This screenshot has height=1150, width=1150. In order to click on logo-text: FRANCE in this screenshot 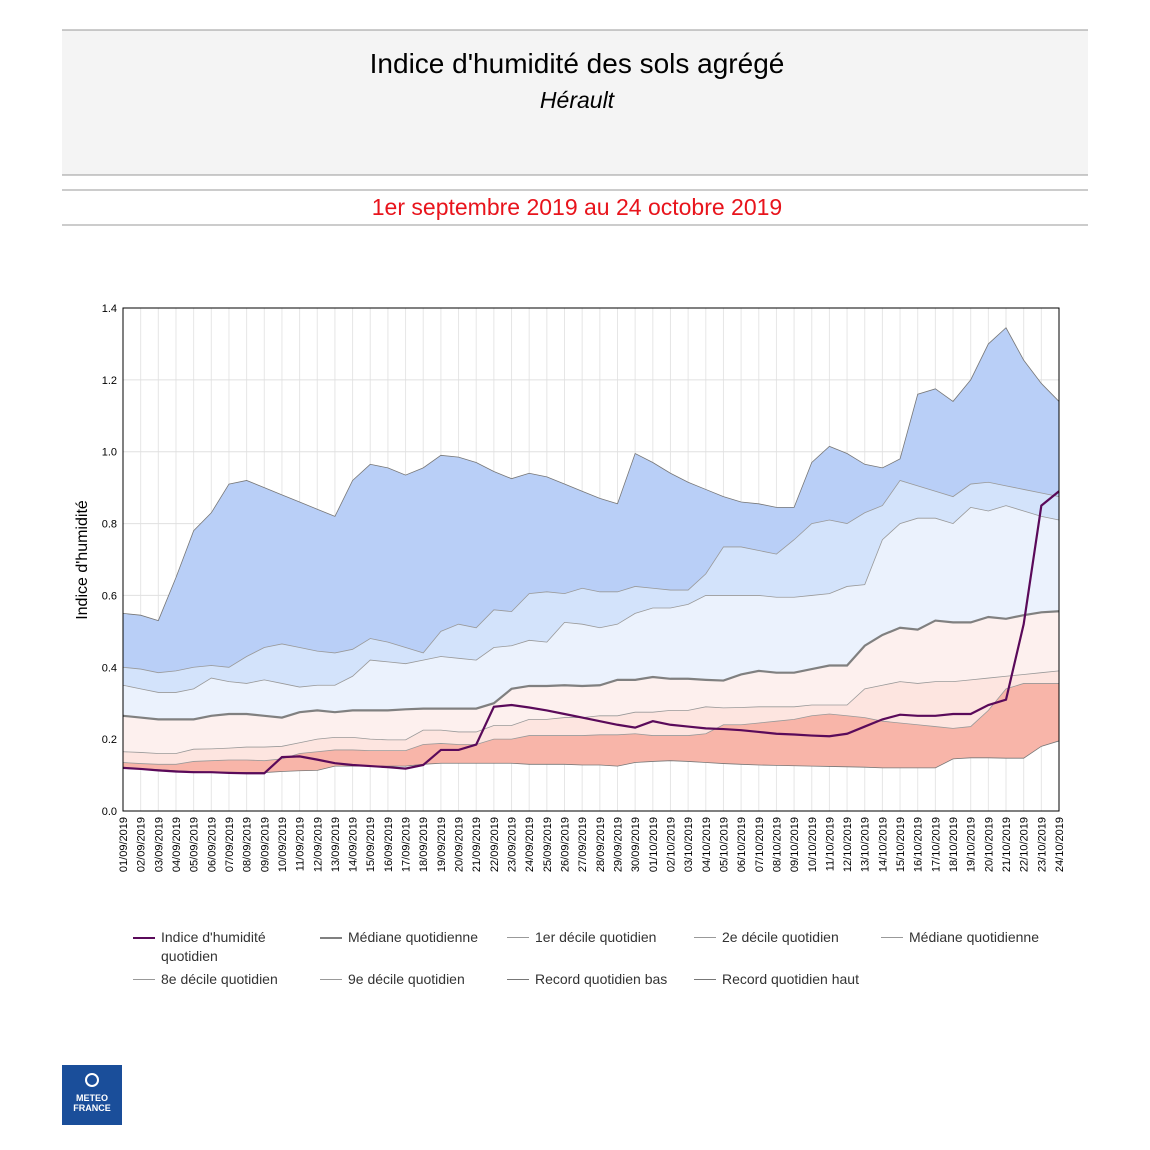, I will do `click(92, 1108)`.